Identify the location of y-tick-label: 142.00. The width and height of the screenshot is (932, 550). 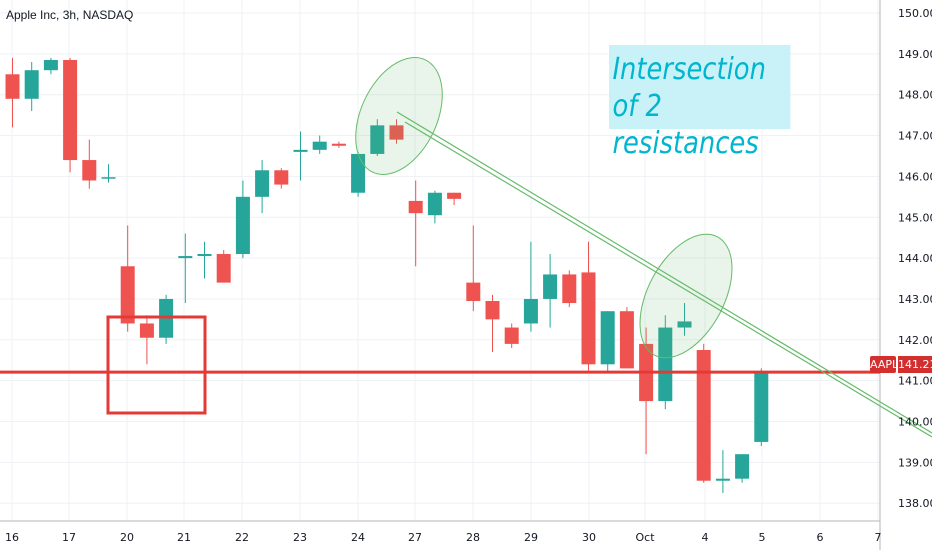
(915, 340).